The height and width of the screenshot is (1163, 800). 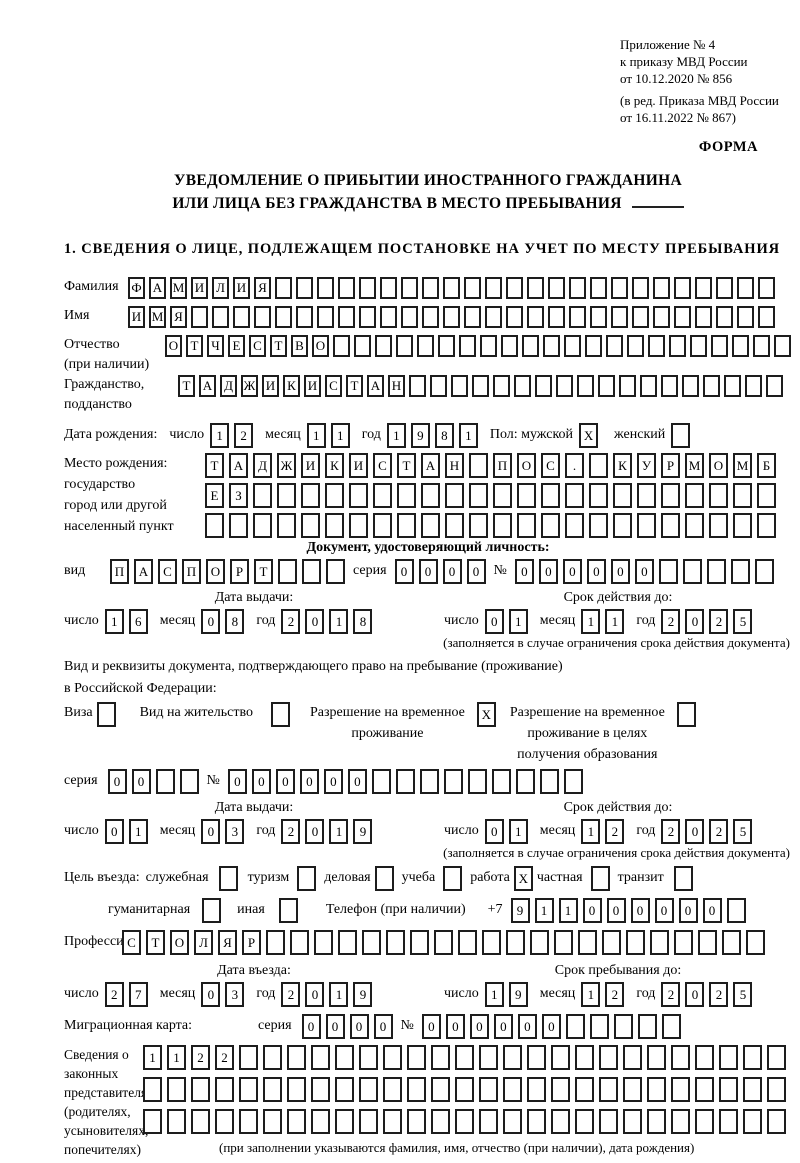 What do you see at coordinates (598, 832) in the screenshot?
I see `permit-expiry-date: число 0 1 месяц 1 2 год 2 0 2 5` at bounding box center [598, 832].